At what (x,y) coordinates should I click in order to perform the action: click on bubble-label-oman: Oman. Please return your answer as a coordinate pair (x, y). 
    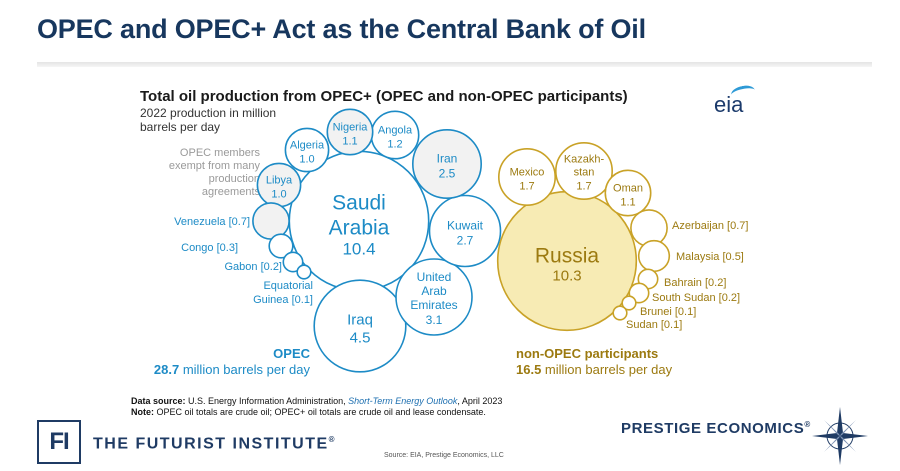
    Looking at the image, I should click on (628, 189).